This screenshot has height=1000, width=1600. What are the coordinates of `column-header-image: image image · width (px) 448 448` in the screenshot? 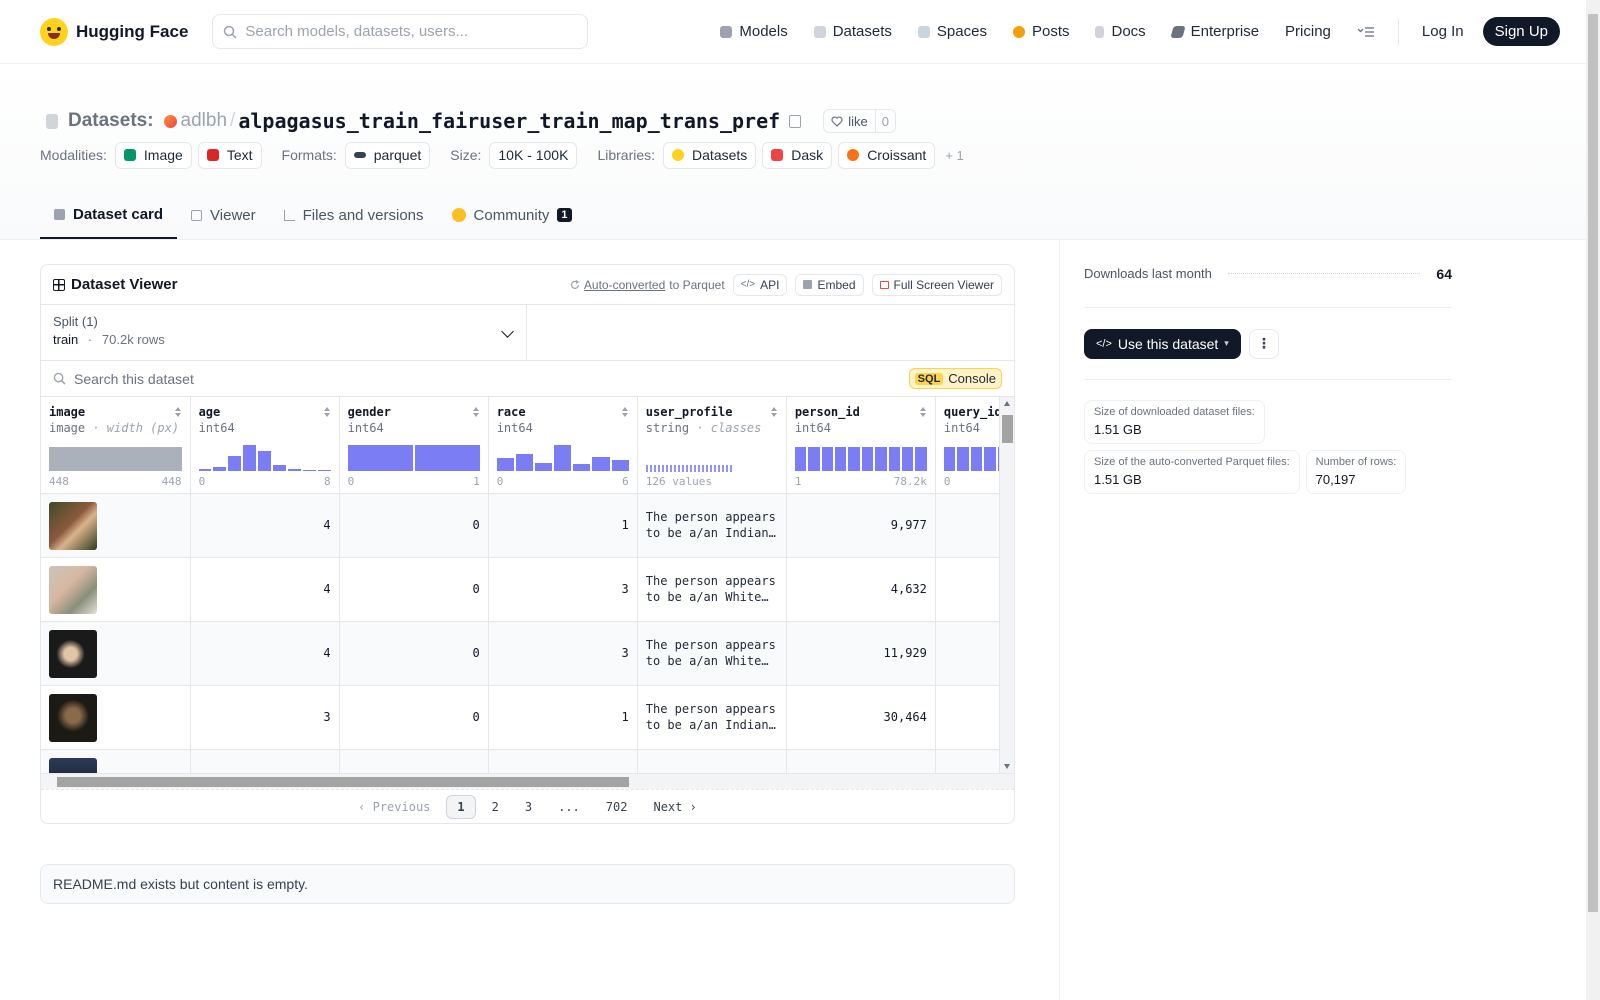 It's located at (116, 445).